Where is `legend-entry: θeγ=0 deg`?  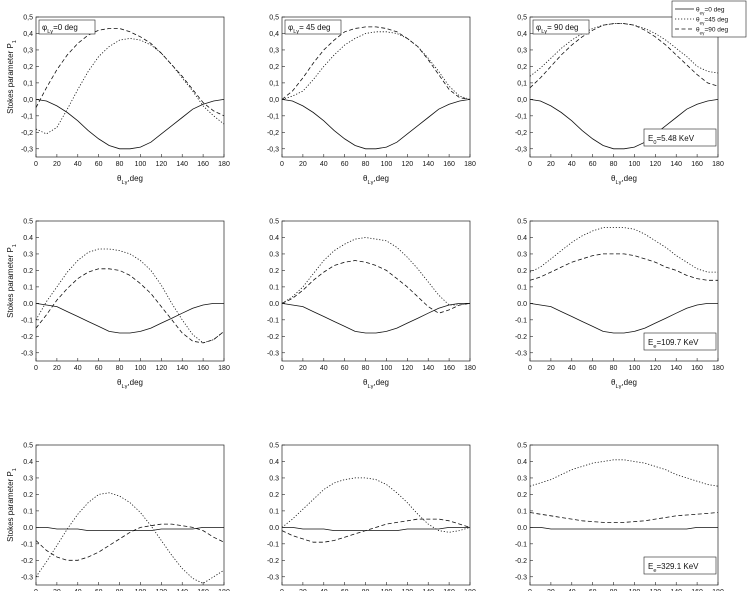
legend-entry: θeγ=0 deg is located at coordinates (710, 11).